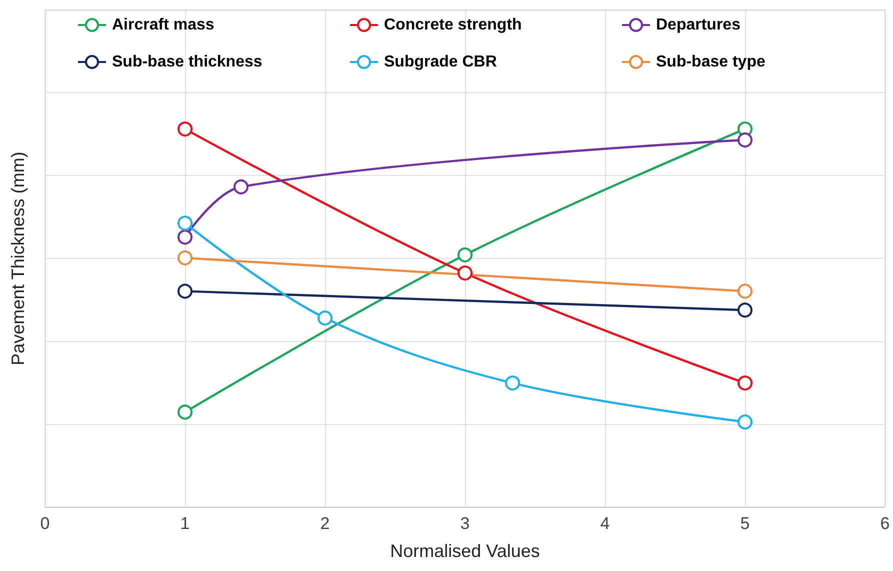 This screenshot has width=893, height=571. I want to click on x-tick-label: 4, so click(605, 523).